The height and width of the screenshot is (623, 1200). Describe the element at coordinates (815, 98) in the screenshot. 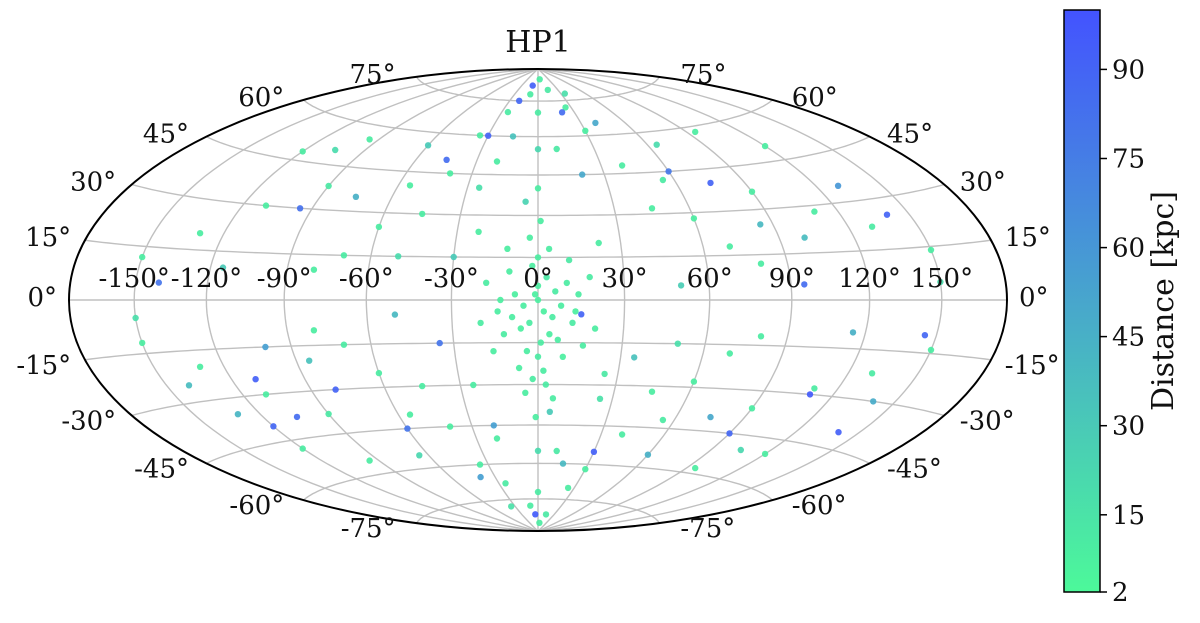

I see `latitude-tick-label-right: 60°` at that location.